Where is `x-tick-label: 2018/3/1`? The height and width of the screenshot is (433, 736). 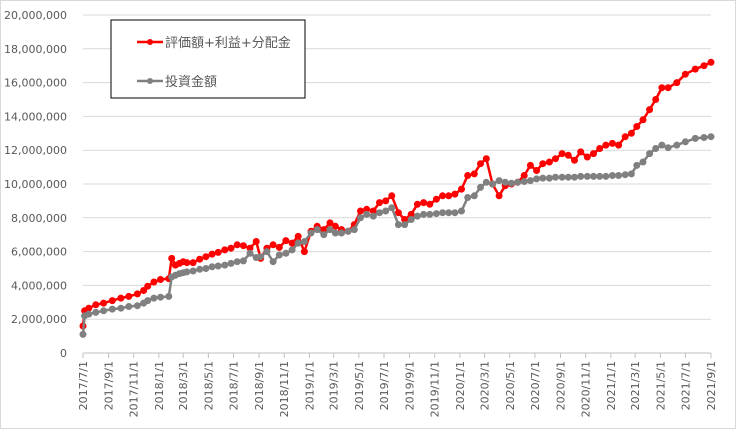 x-tick-label: 2018/3/1 is located at coordinates (183, 385).